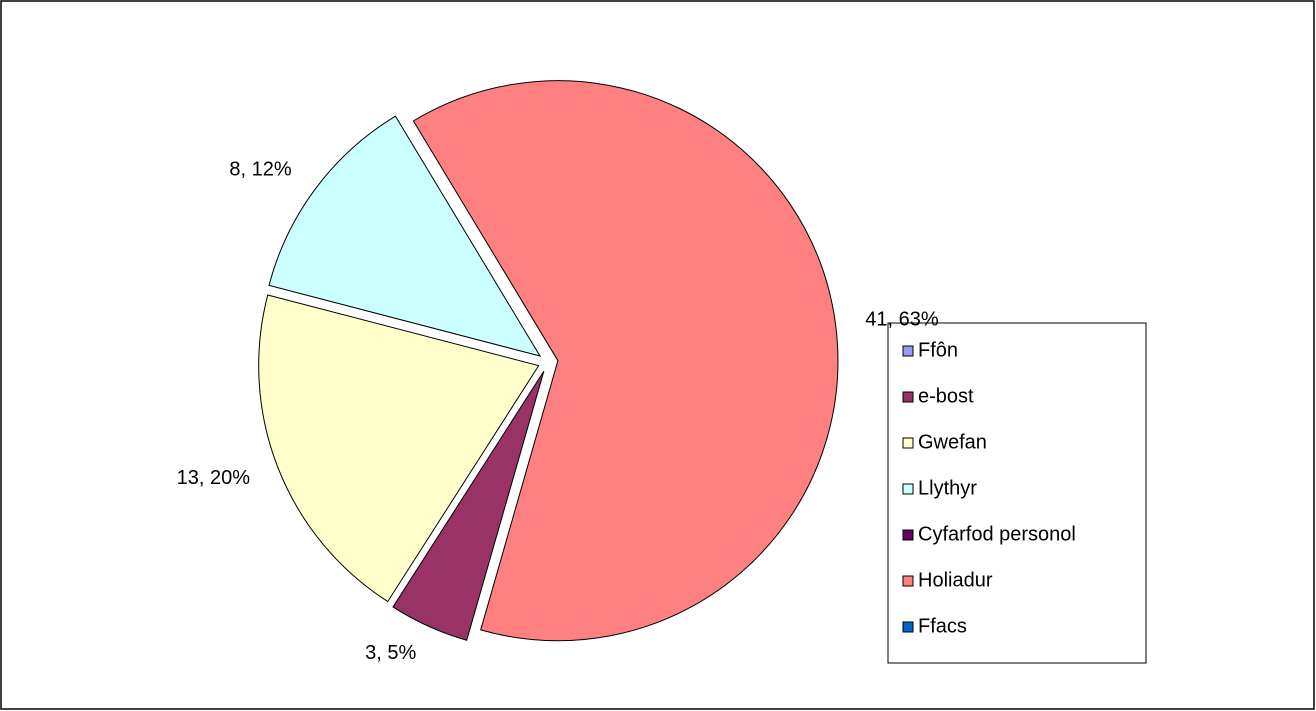 Image resolution: width=1316 pixels, height=711 pixels. What do you see at coordinates (952, 442) in the screenshot?
I see `legend-label: Gwefan` at bounding box center [952, 442].